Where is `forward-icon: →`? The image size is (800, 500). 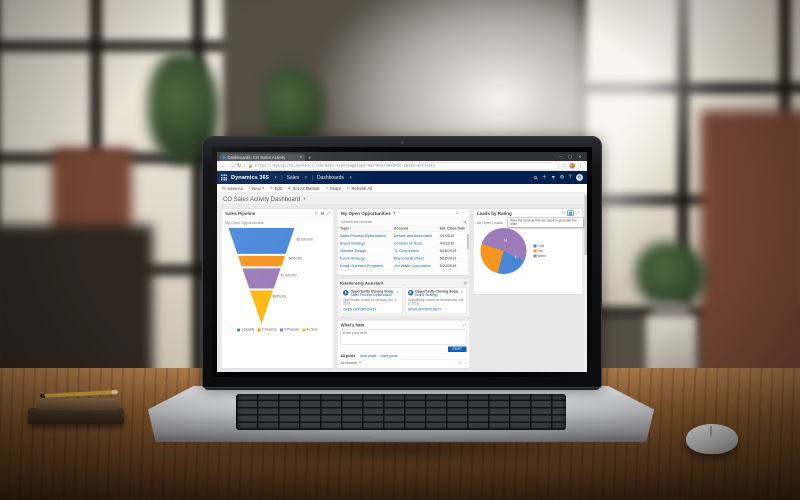 forward-icon: → is located at coordinates (231, 166).